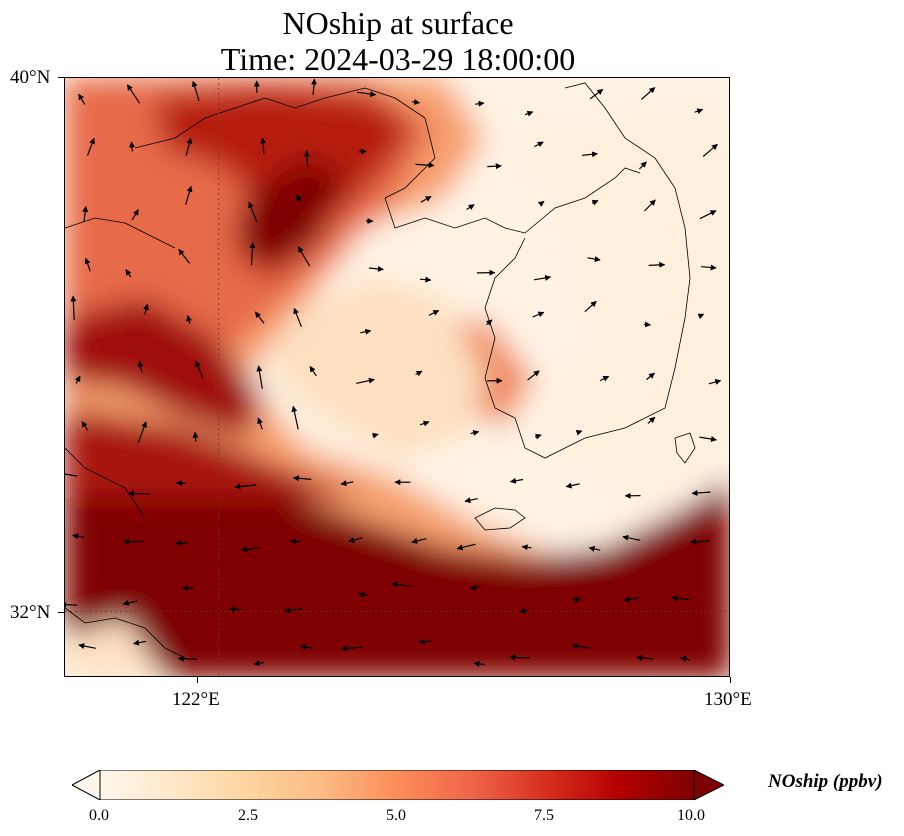 The height and width of the screenshot is (836, 904). I want to click on colorbar, so click(398, 785).